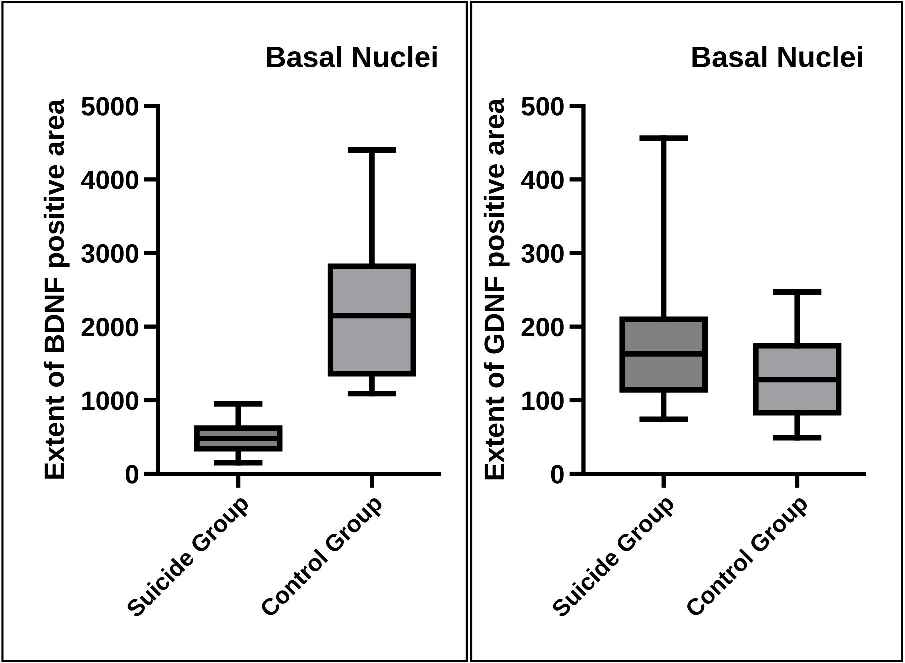 The height and width of the screenshot is (663, 905). What do you see at coordinates (543, 254) in the screenshot?
I see `y-tick-label: 300` at bounding box center [543, 254].